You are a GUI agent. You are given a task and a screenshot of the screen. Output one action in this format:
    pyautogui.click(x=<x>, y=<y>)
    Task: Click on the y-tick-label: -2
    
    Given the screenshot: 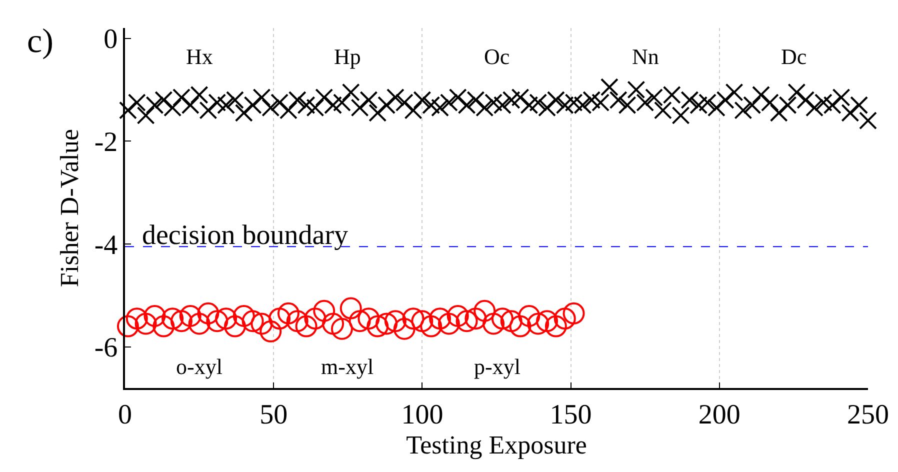 What is the action you would take?
    pyautogui.click(x=106, y=142)
    